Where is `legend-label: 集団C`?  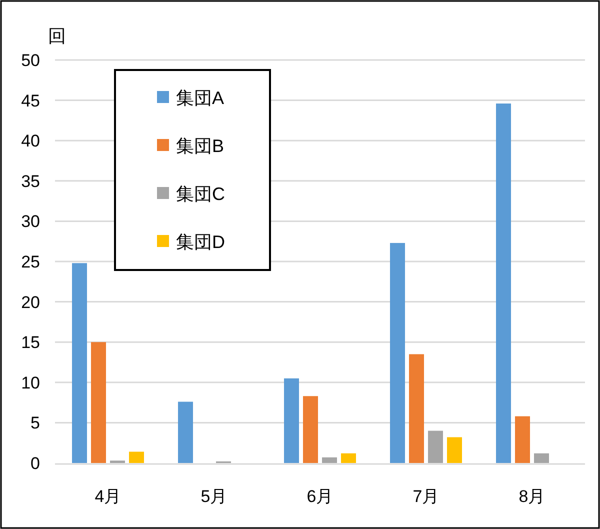 legend-label: 集団C is located at coordinates (200, 194).